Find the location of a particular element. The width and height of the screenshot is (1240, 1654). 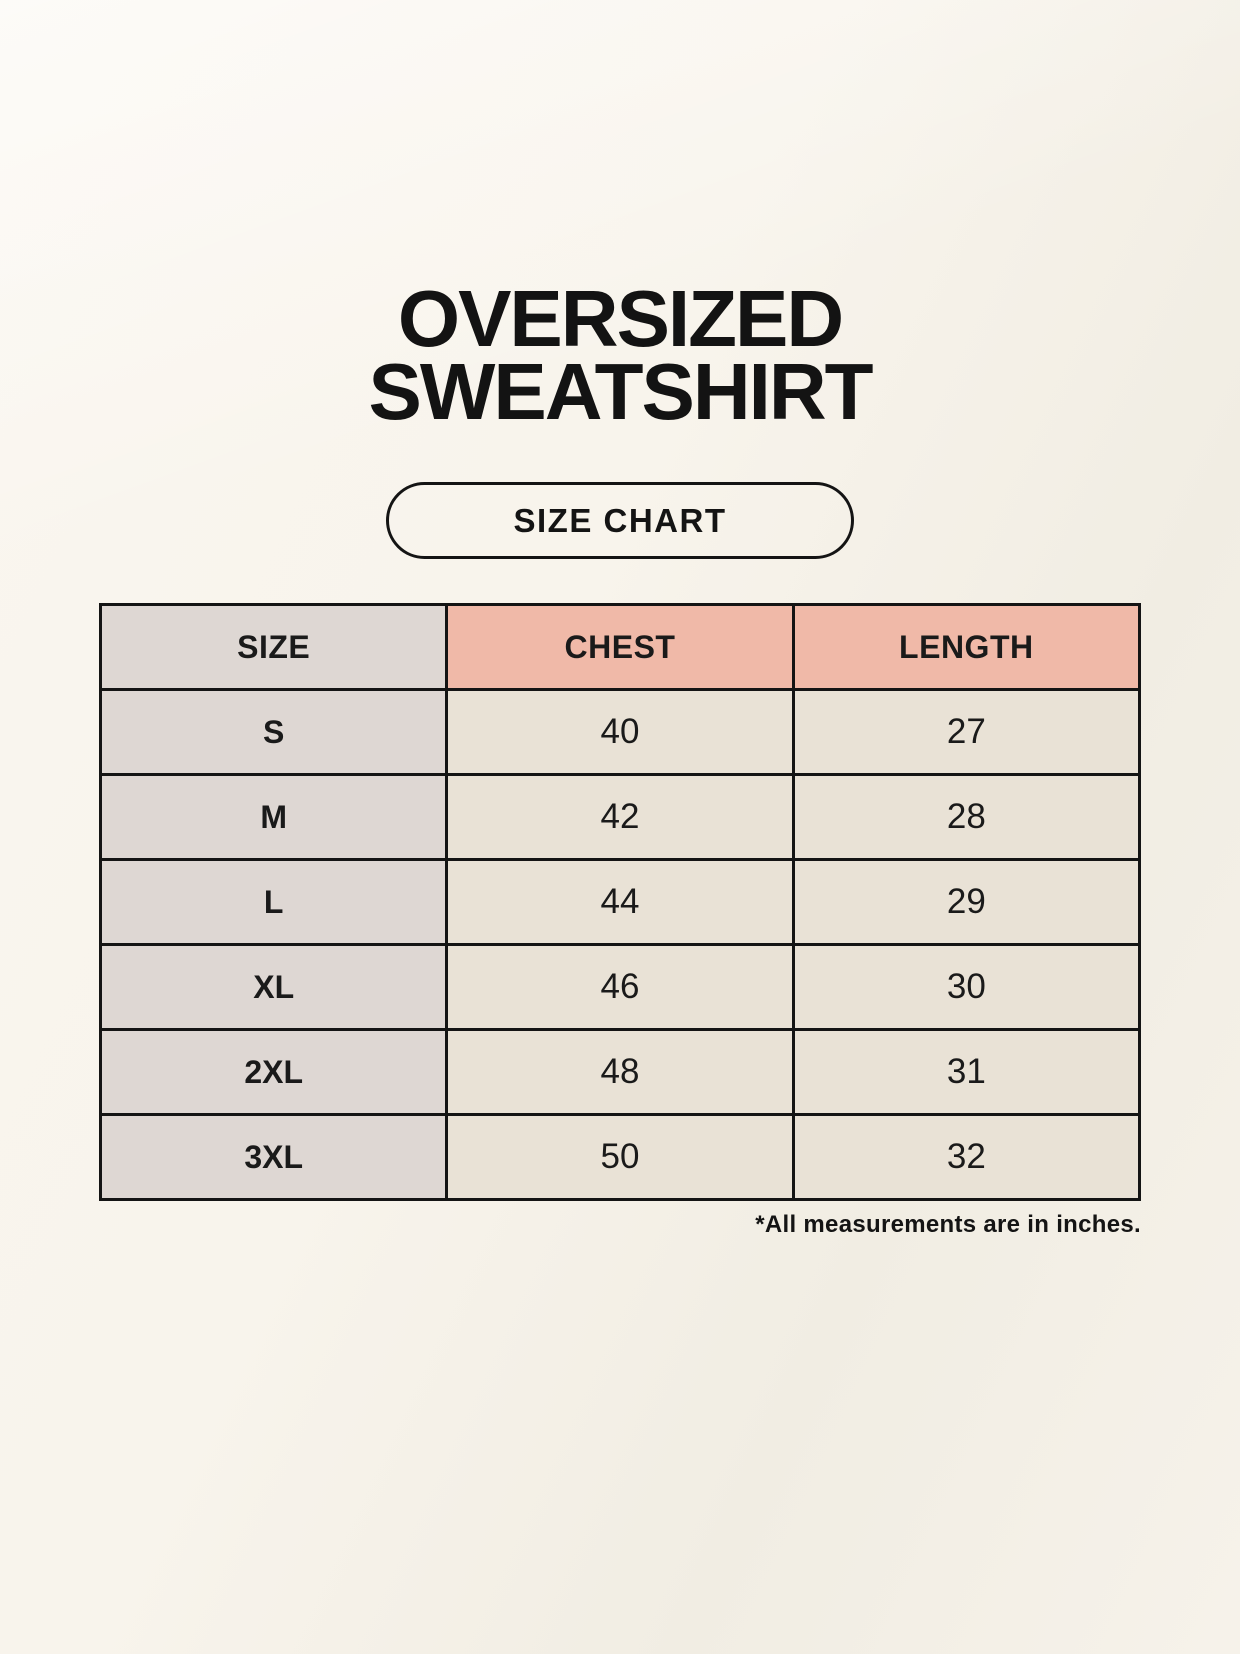

size-cell: XL is located at coordinates (273, 987).